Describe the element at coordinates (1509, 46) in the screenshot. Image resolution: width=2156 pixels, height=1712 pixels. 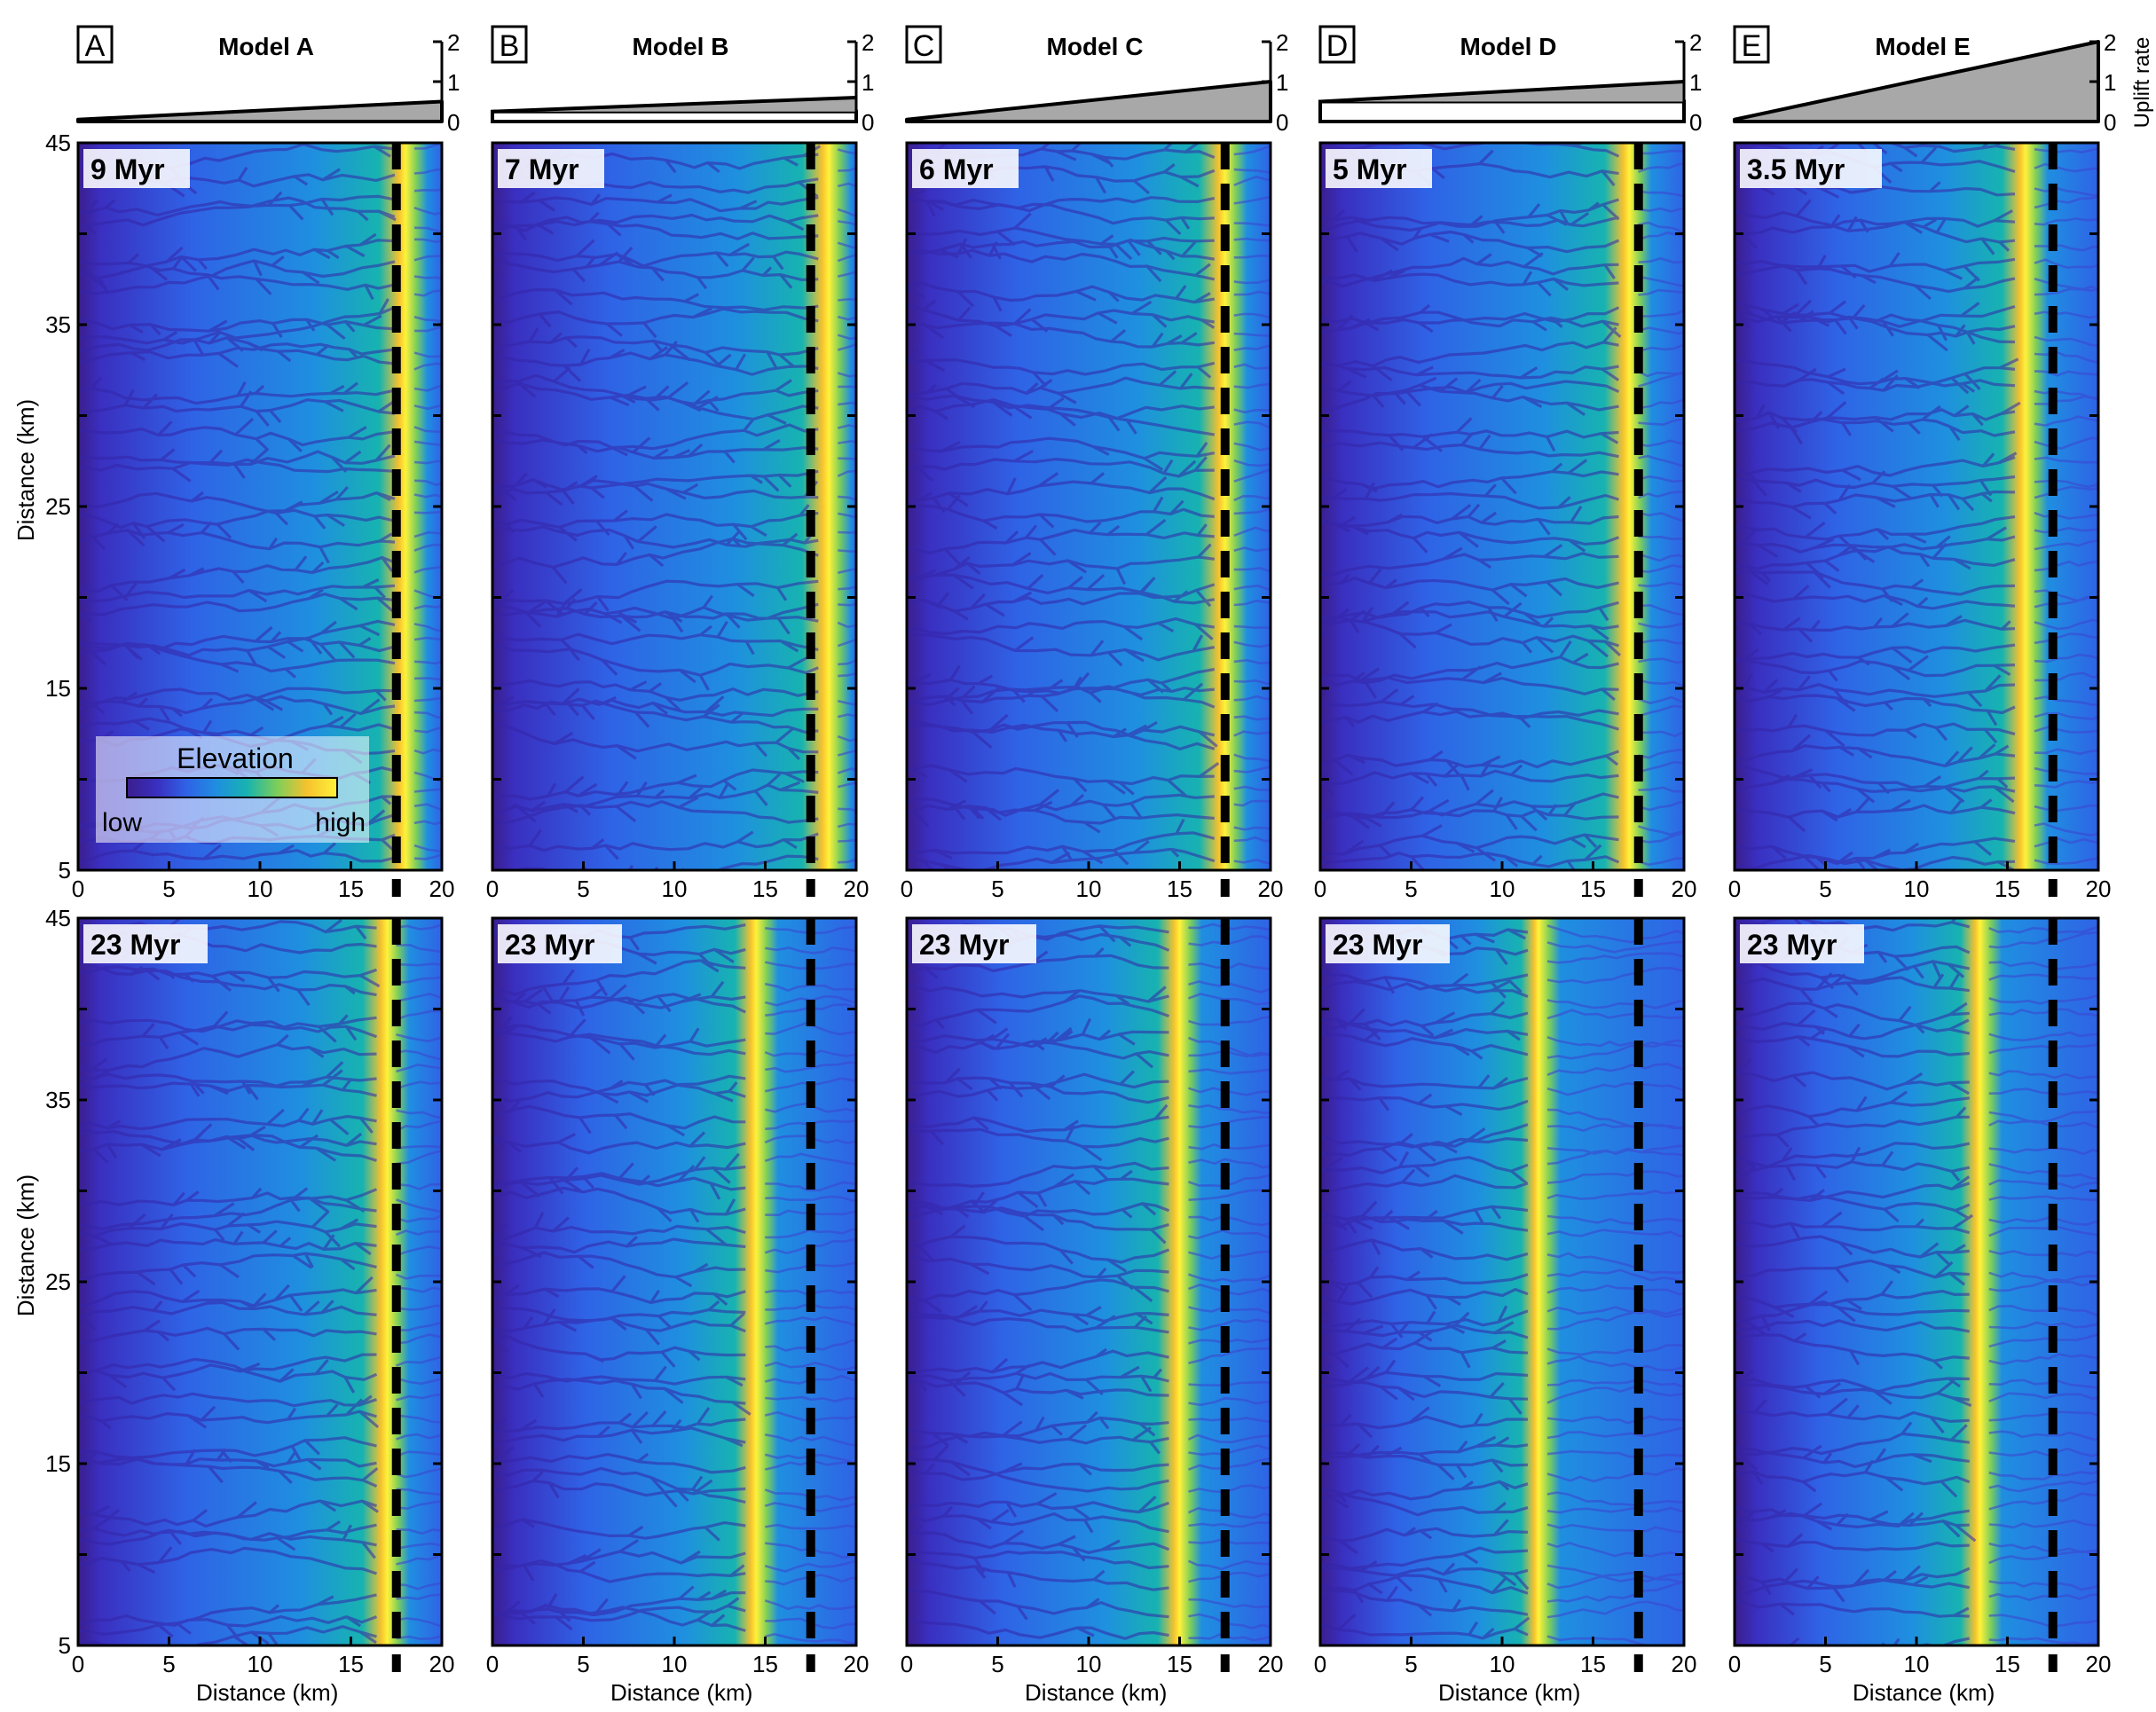
I see `model-title: Model D` at that location.